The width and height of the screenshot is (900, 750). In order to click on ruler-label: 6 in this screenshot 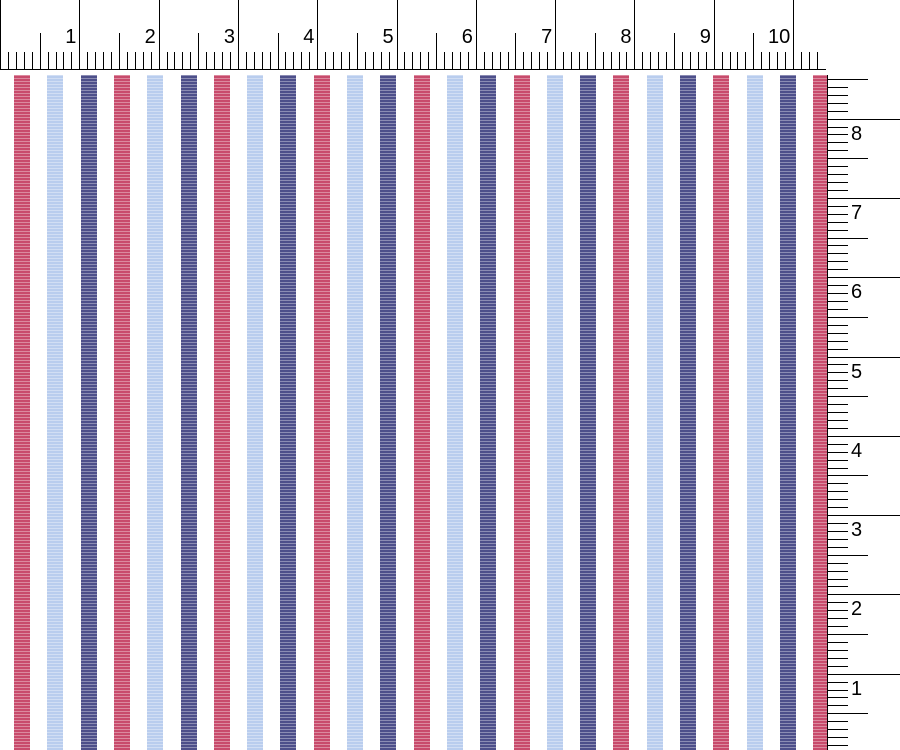, I will do `click(467, 37)`.